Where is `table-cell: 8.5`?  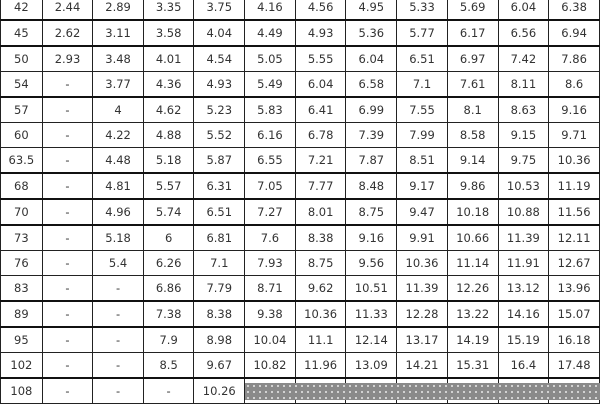
table-cell: 8.5 is located at coordinates (168, 365).